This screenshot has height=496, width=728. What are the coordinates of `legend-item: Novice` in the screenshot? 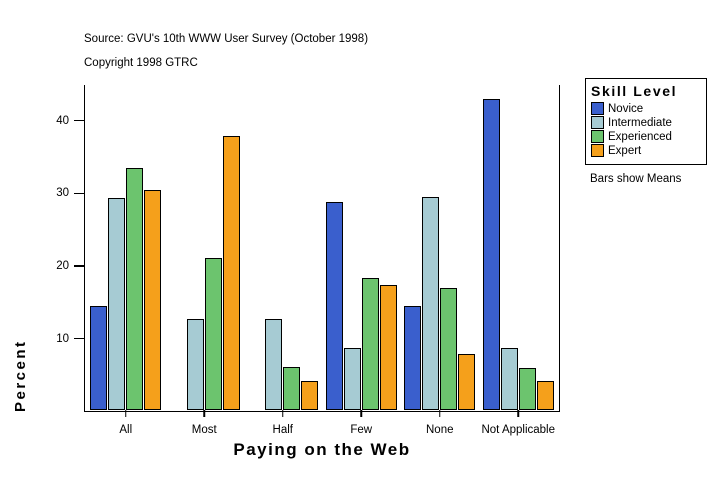 It's located at (646, 108).